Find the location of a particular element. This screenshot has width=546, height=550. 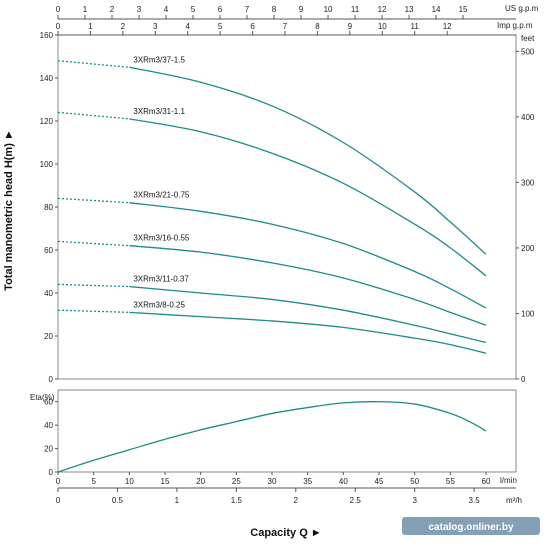

top-us-tick-label: 2 is located at coordinates (112, 9).